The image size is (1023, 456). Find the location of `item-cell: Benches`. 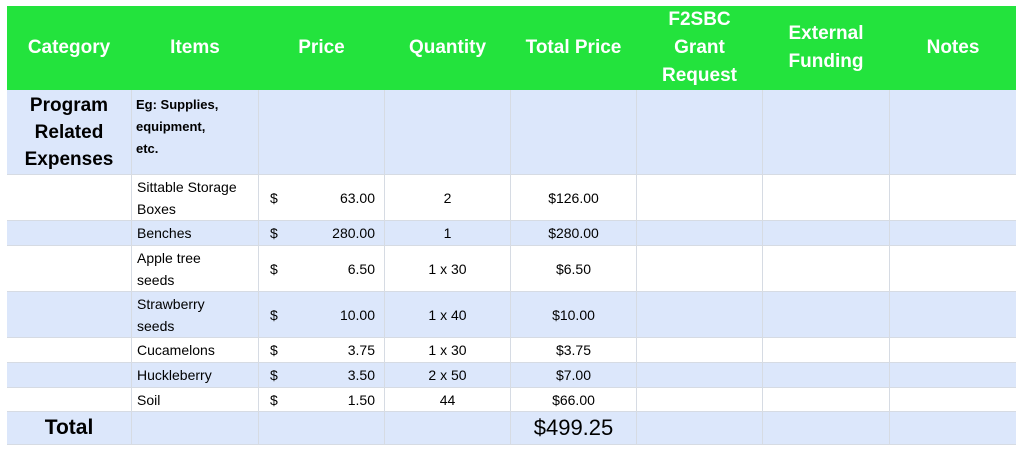

item-cell: Benches is located at coordinates (195, 233).